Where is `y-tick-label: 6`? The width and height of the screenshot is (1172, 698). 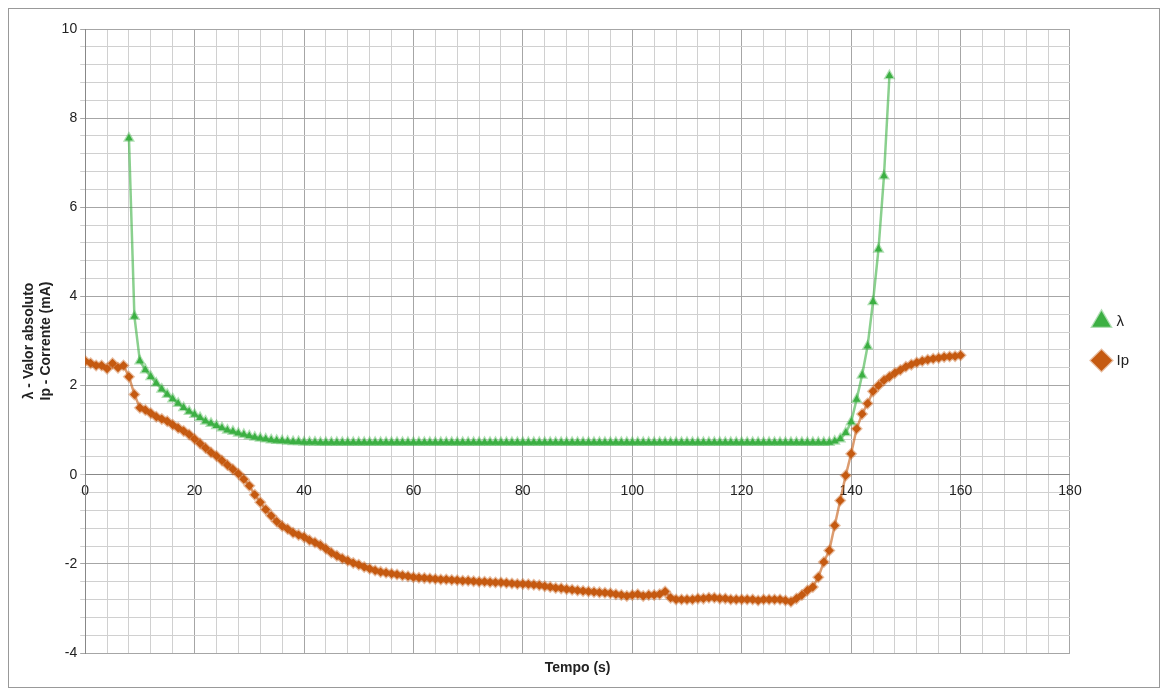 y-tick-label: 6 is located at coordinates (73, 206).